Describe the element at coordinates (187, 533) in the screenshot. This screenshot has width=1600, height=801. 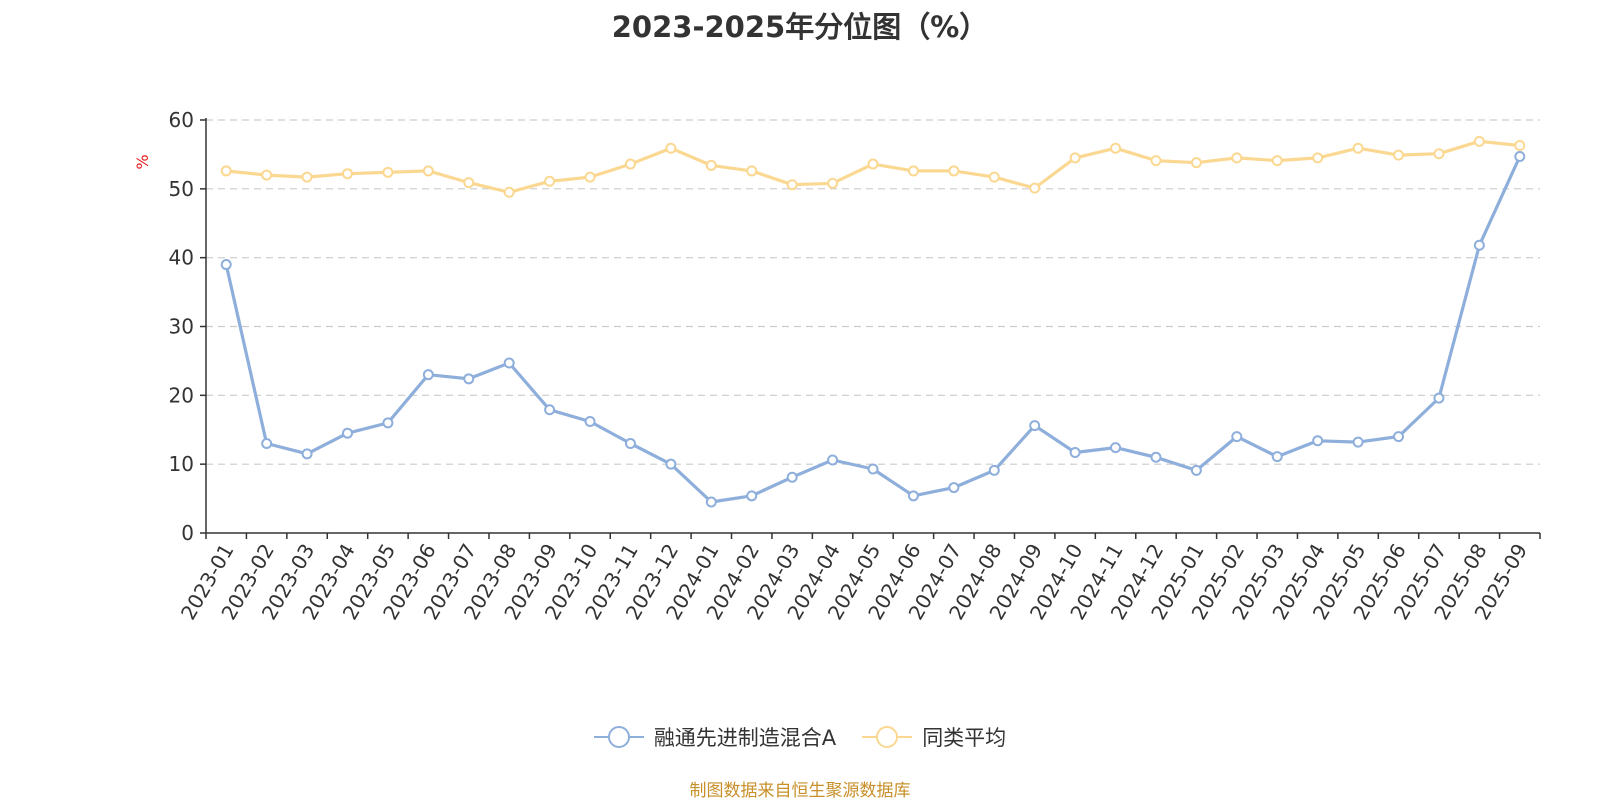
I see `y-tick-label: 0` at that location.